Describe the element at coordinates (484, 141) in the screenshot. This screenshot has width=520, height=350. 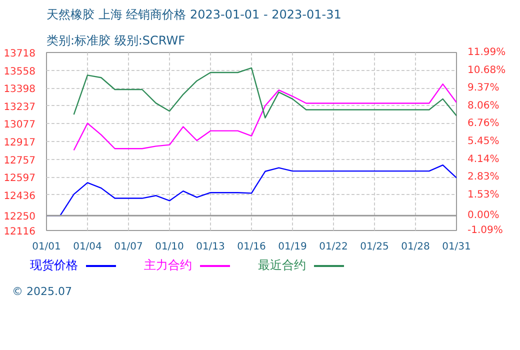
I see `y2-tick-label: 5.45%` at that location.